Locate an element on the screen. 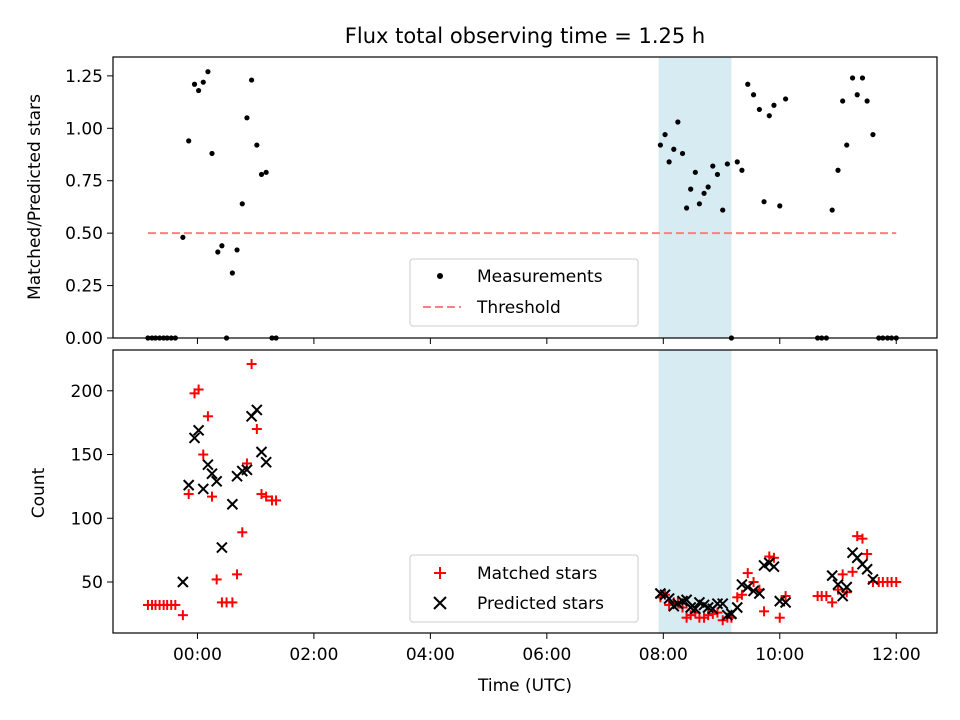 This screenshot has width=960, height=720. top-panel-x-ticks is located at coordinates (546, 341).